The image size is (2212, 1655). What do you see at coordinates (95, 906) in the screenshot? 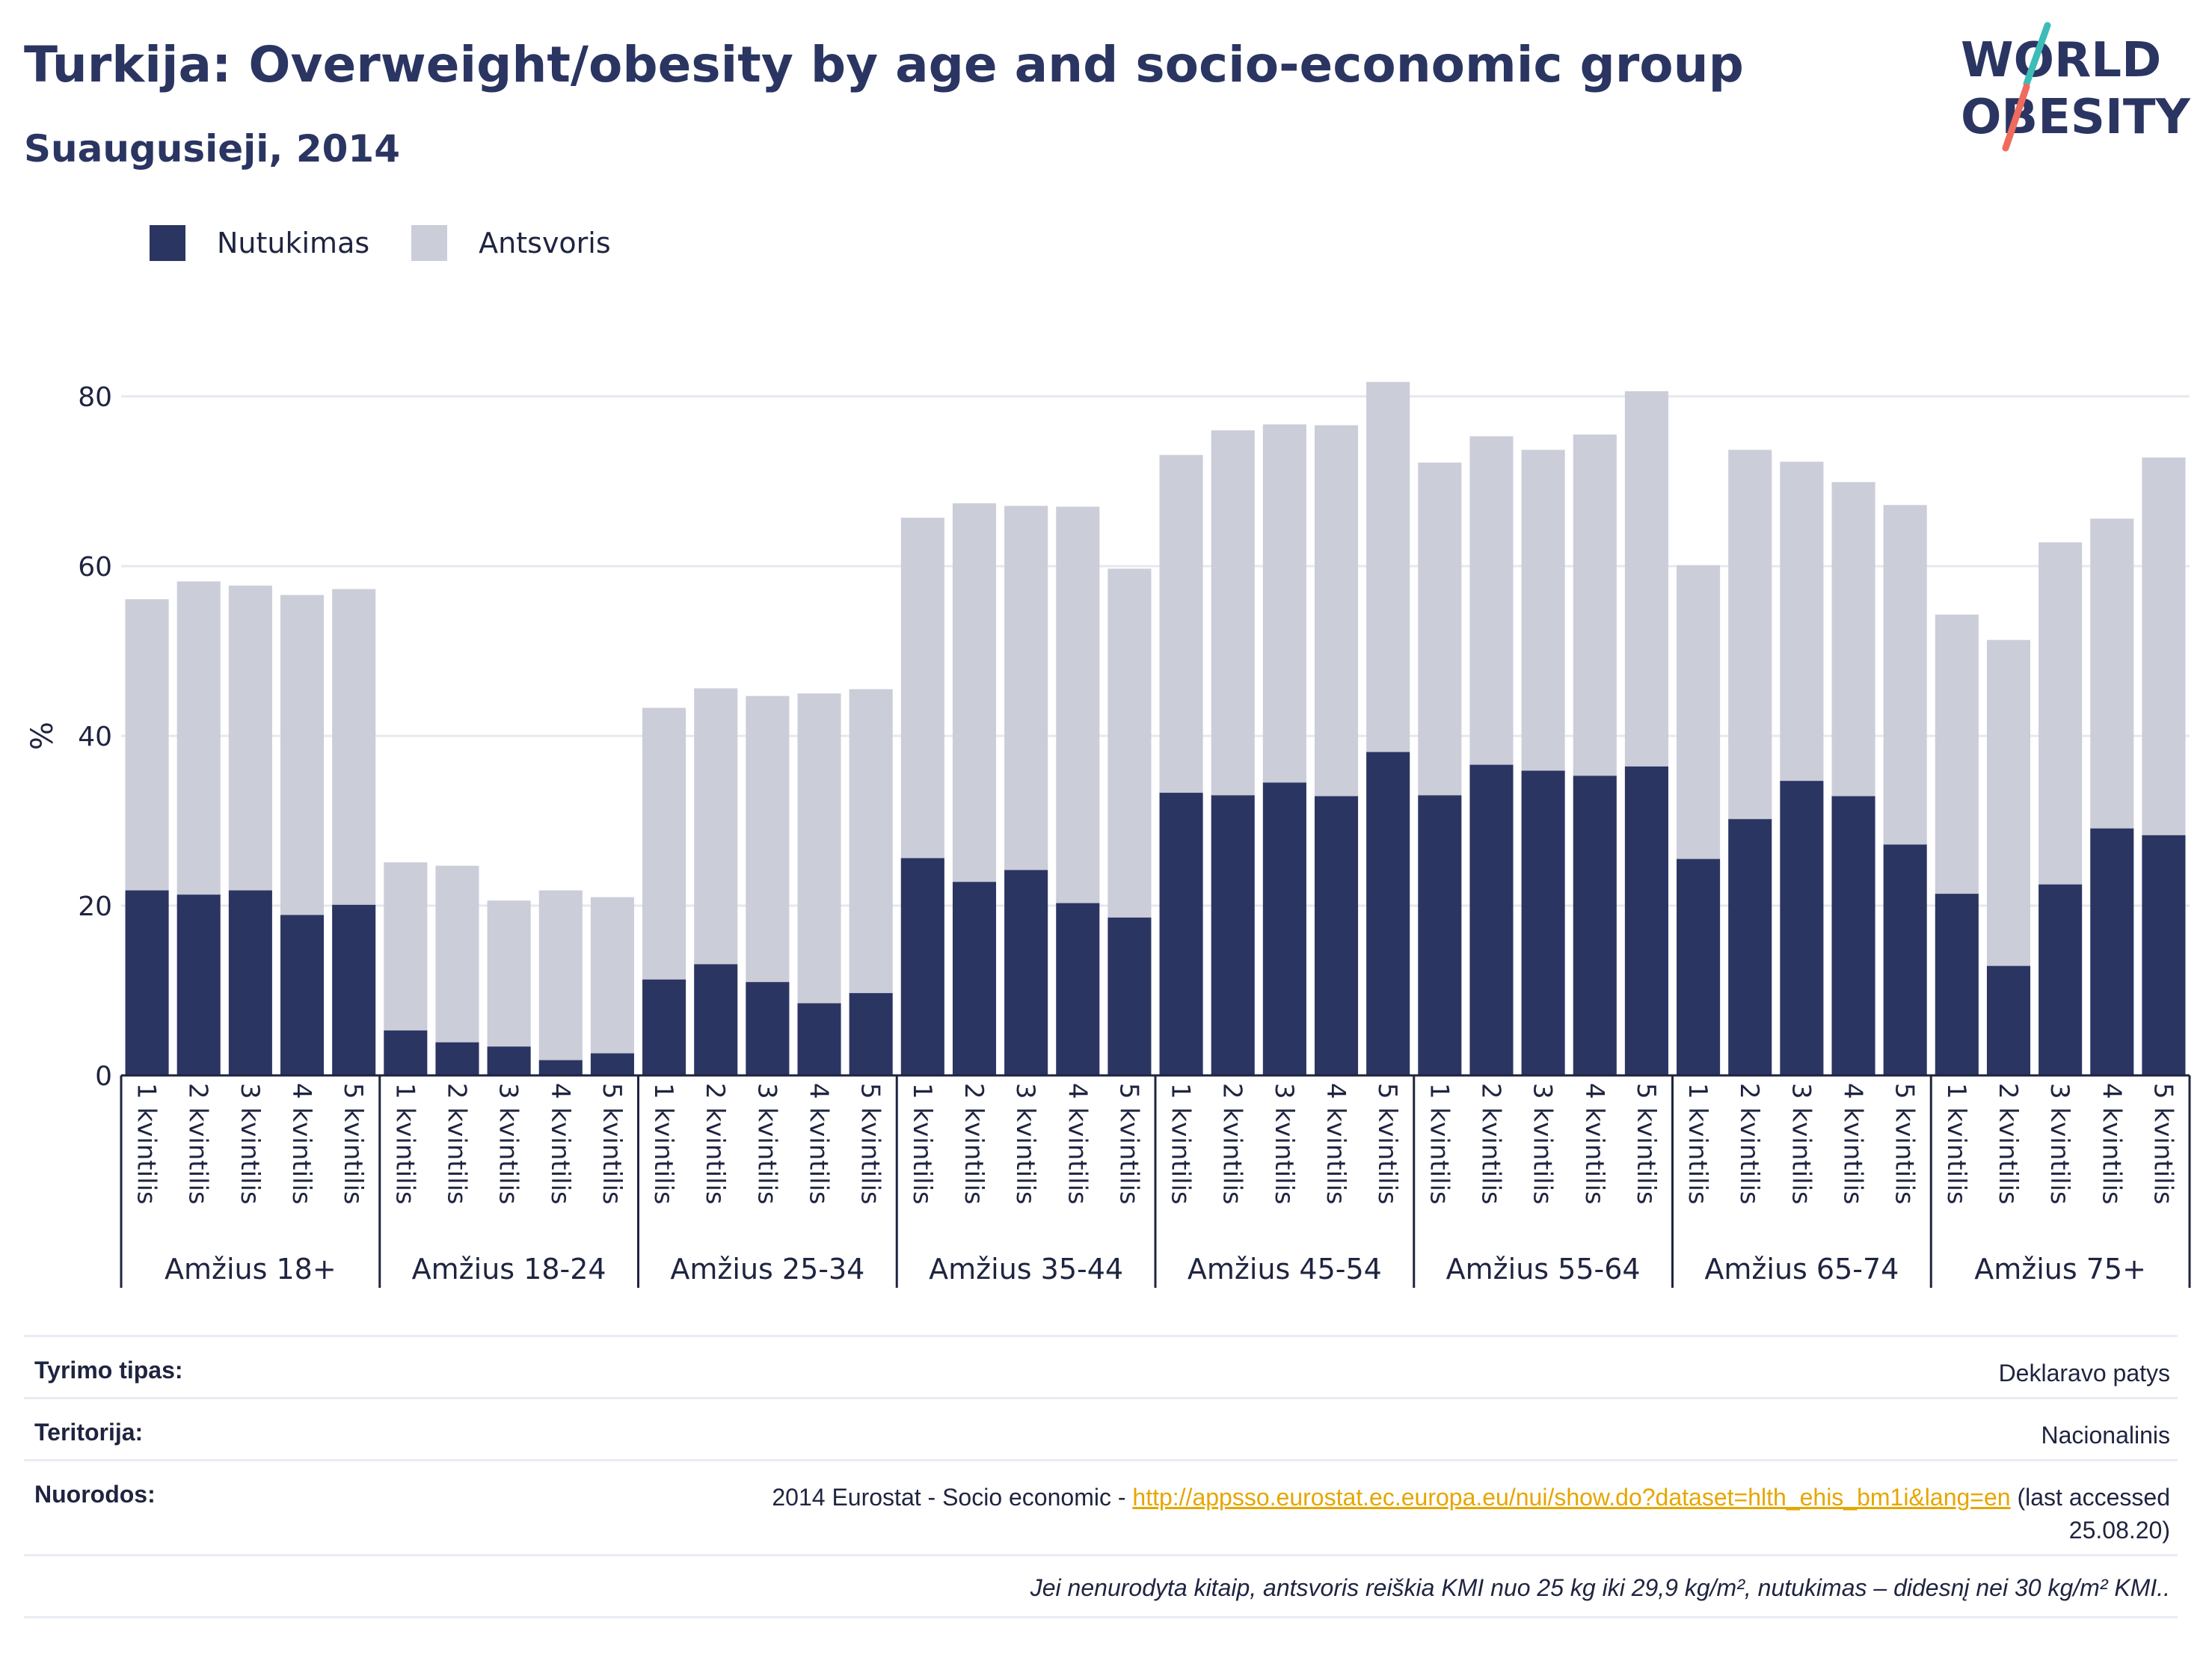
I see `y-tick-label: 20` at bounding box center [95, 906].